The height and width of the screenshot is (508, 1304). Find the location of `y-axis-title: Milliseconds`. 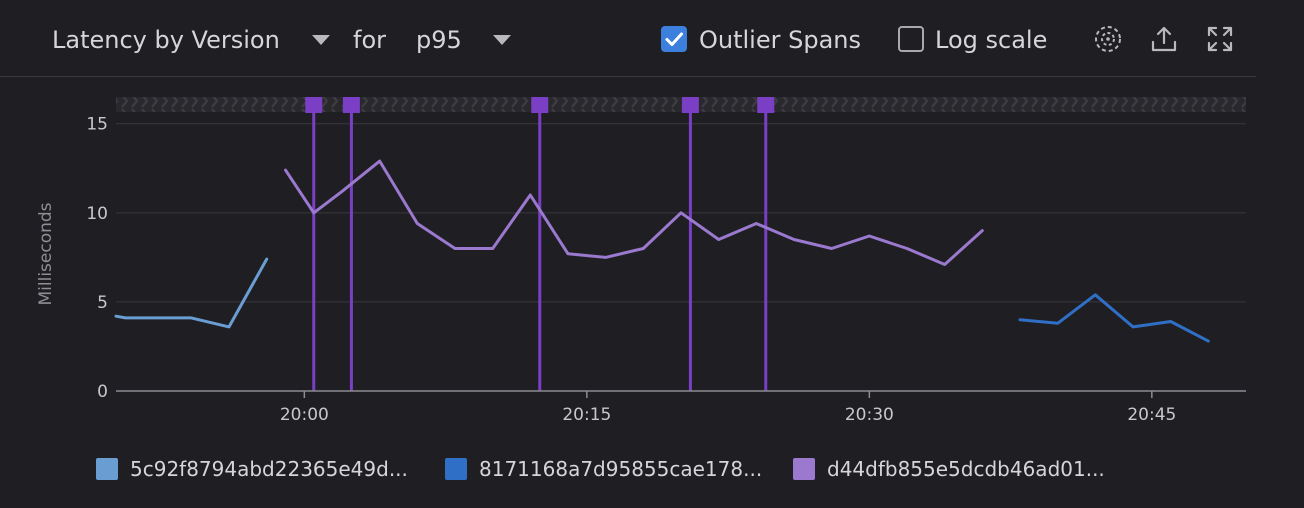

y-axis-title: Milliseconds is located at coordinates (46, 253).